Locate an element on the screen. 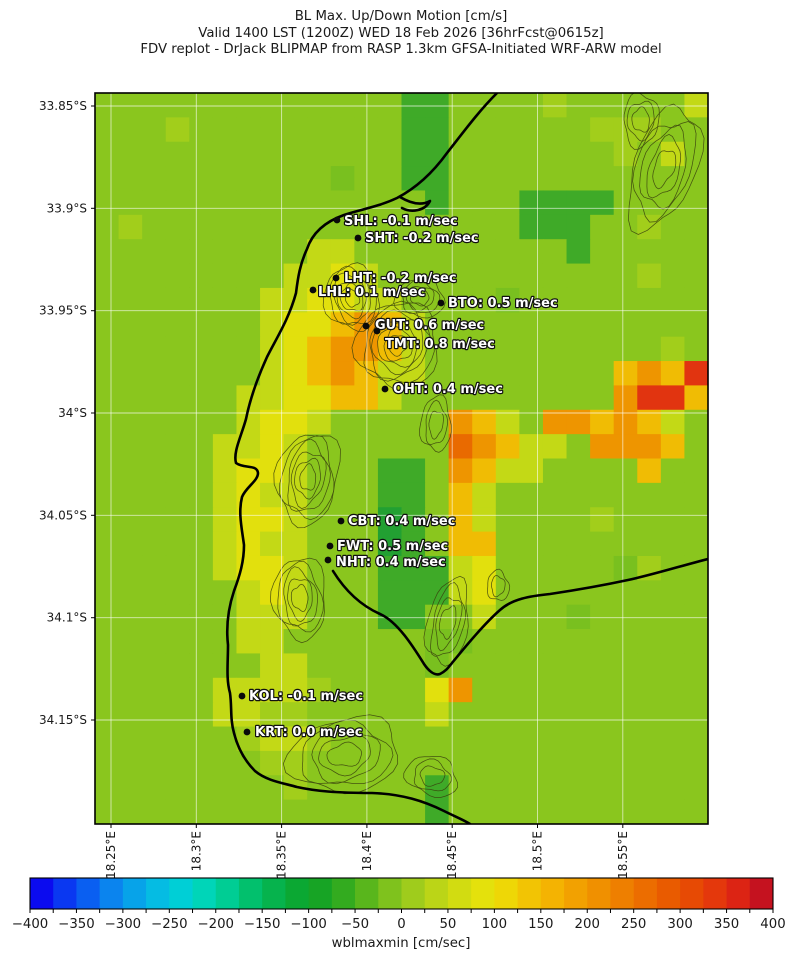 The image size is (796, 962). colorbar-tick-label: −400 is located at coordinates (30, 924).